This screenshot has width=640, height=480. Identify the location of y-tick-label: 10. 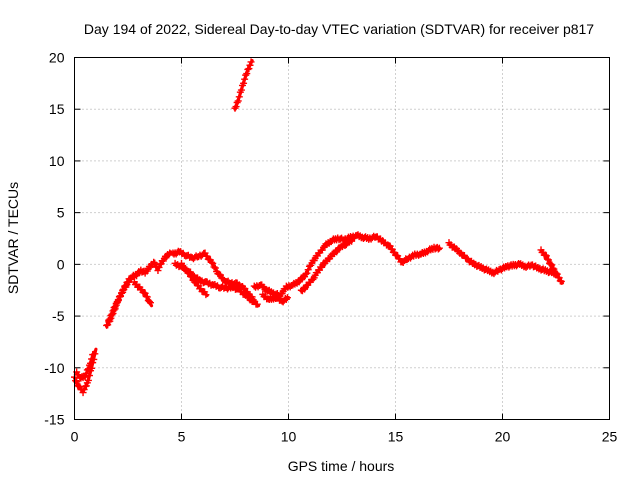
(57, 161).